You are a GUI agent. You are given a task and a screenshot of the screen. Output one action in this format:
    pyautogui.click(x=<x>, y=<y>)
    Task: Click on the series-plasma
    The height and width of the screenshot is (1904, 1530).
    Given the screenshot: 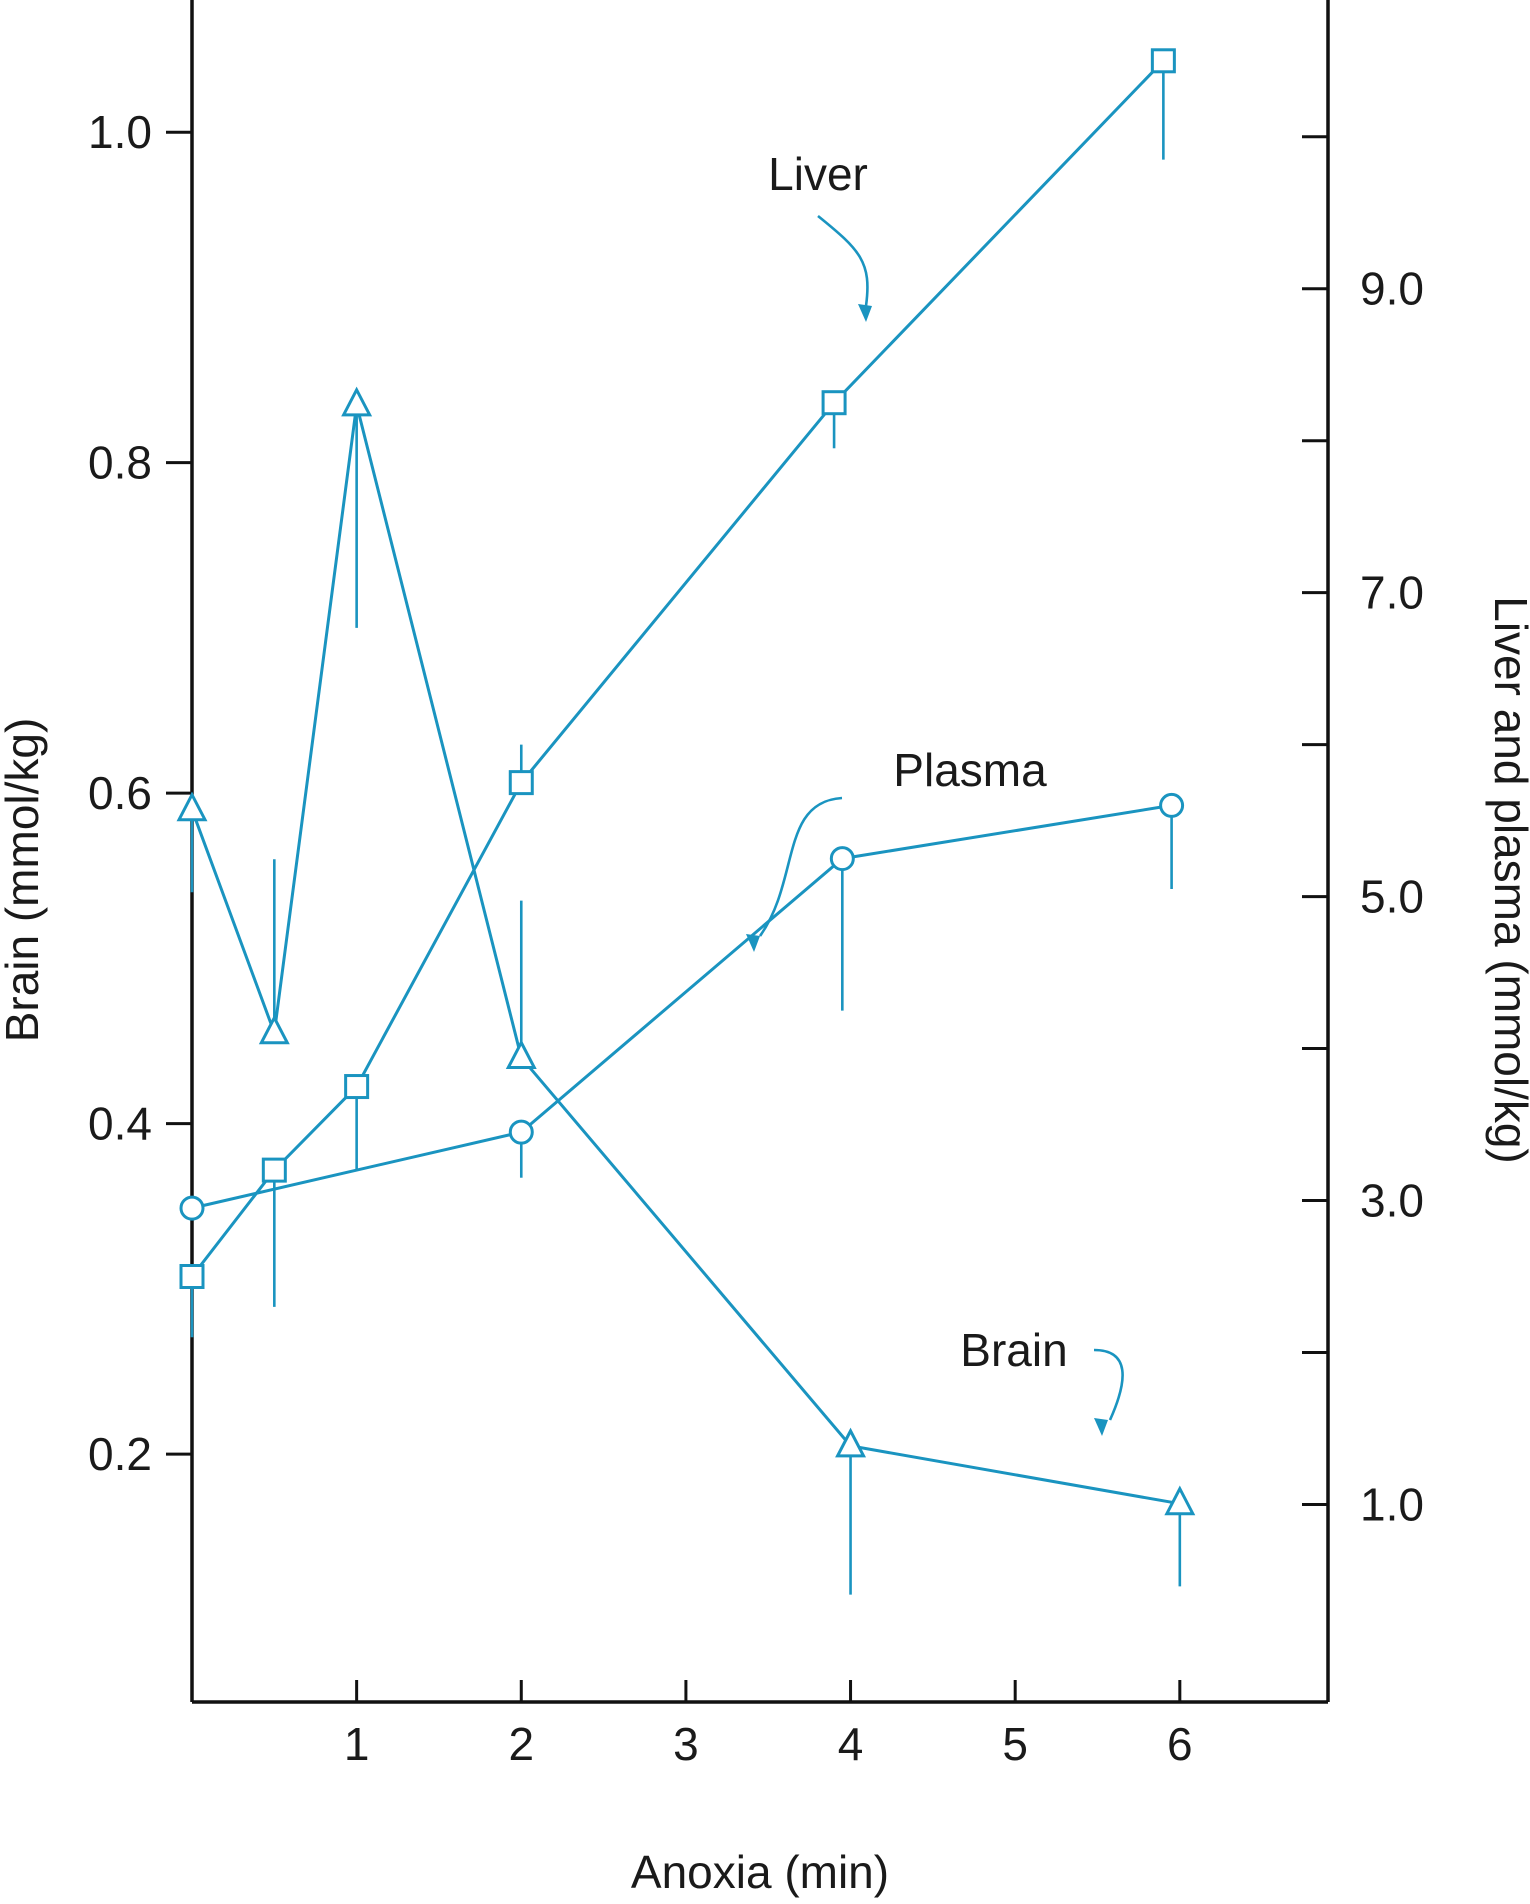 What is the action you would take?
    pyautogui.click(x=682, y=1006)
    